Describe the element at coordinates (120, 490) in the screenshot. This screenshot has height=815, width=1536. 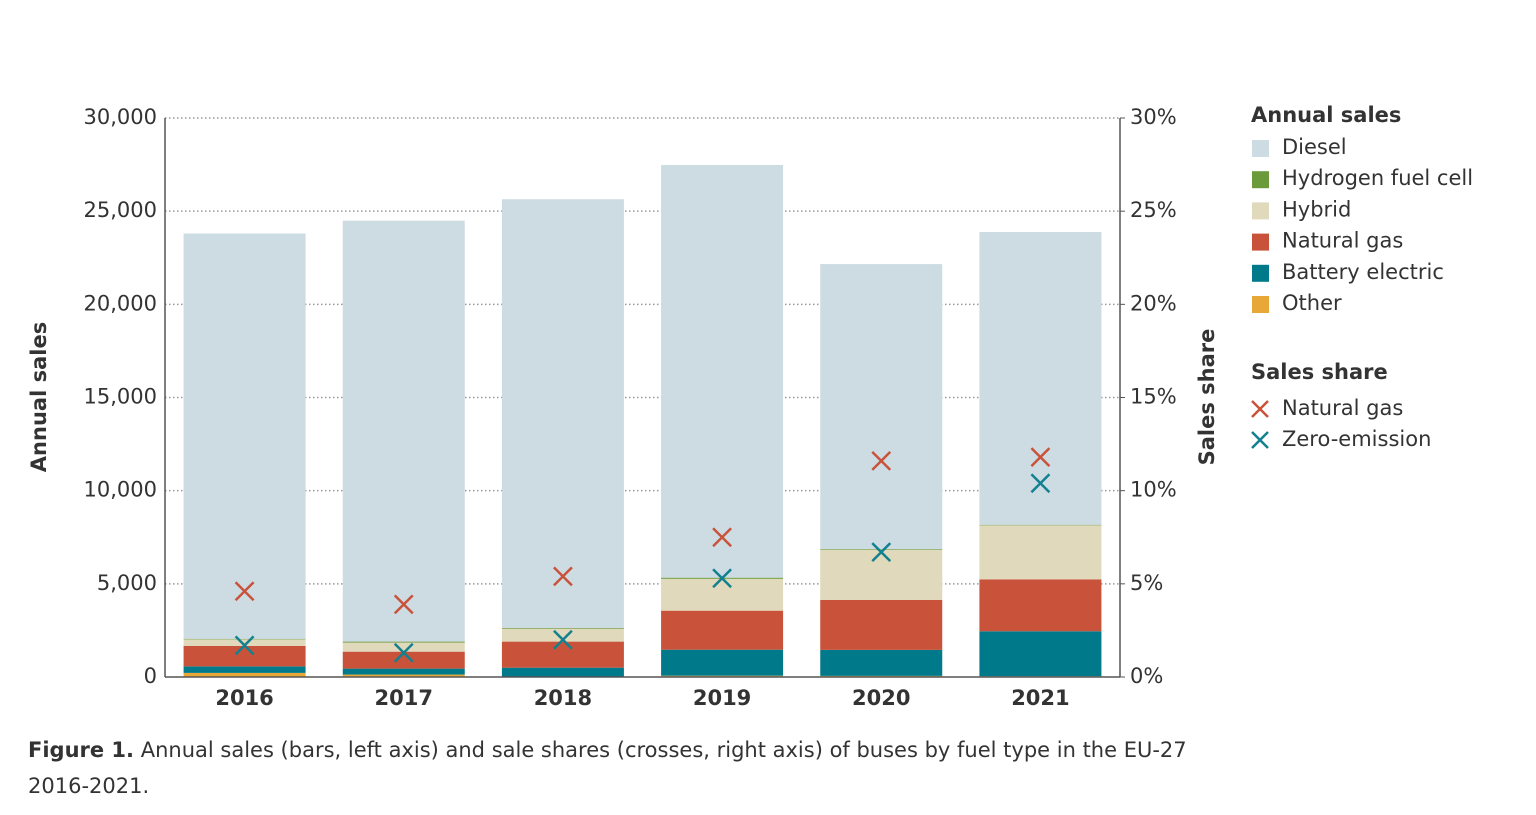
I see `y-tick-label: 10,000` at that location.